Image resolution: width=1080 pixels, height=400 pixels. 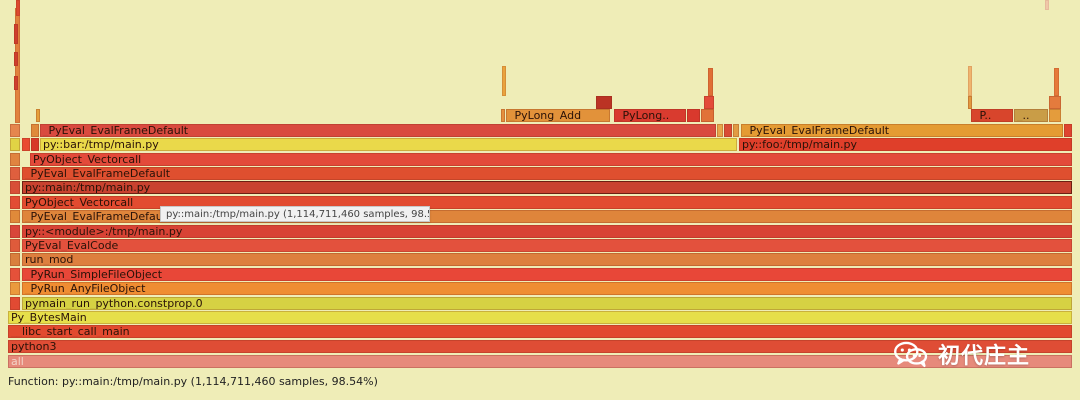 I want to click on wechat-watermark: 初代庄主, so click(x=977, y=354).